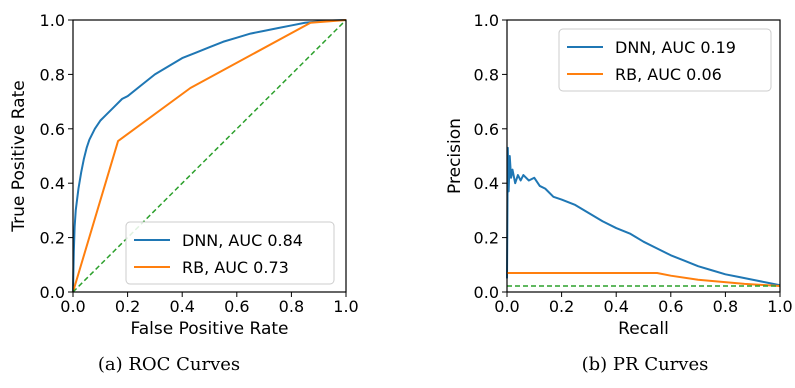 The width and height of the screenshot is (795, 388). I want to click on legend-label: RB, AUC 0.06, so click(668, 74).